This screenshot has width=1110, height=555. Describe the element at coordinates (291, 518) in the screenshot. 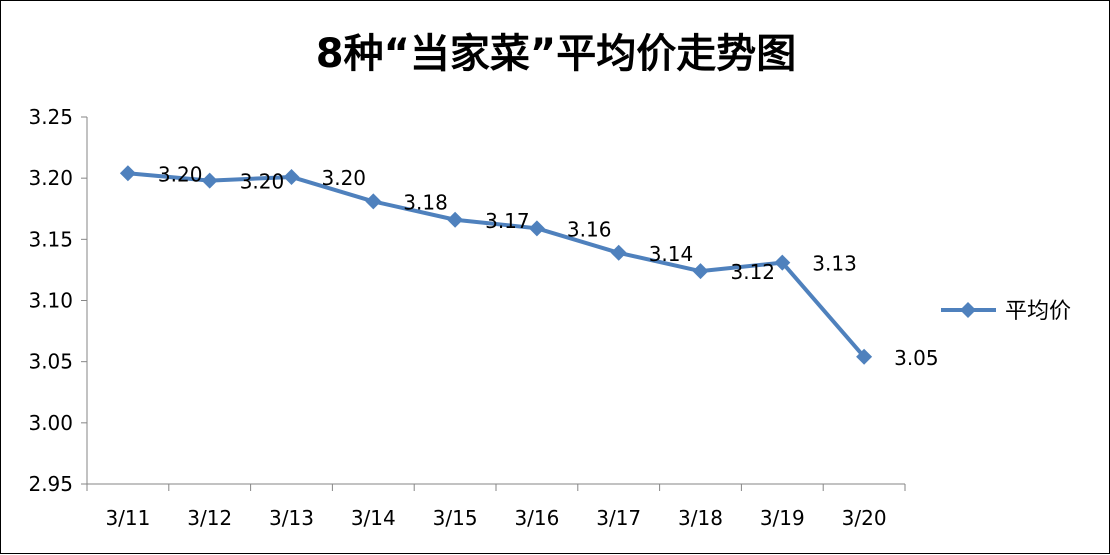

I see `x-tick-label: 3/13` at that location.